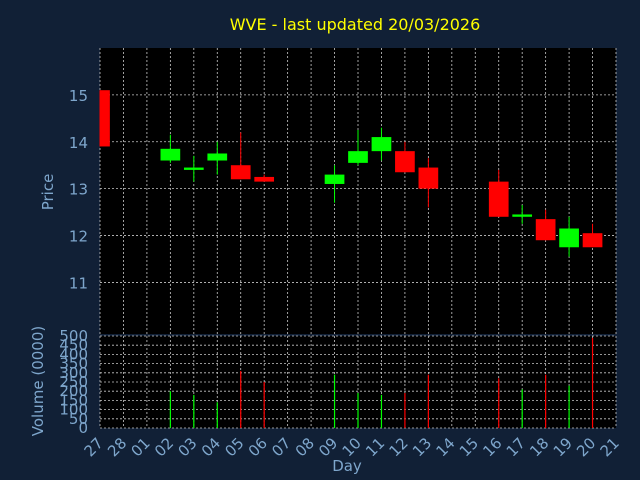  I want to click on volume-tick-label: 350, so click(73, 364).